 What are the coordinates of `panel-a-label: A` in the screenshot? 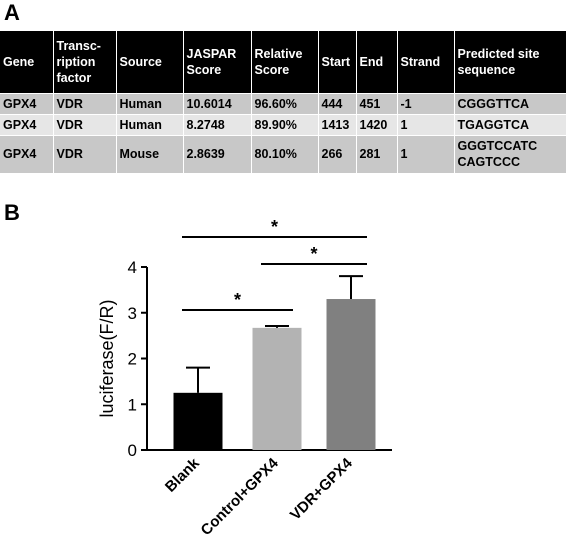 It's located at (12, 12).